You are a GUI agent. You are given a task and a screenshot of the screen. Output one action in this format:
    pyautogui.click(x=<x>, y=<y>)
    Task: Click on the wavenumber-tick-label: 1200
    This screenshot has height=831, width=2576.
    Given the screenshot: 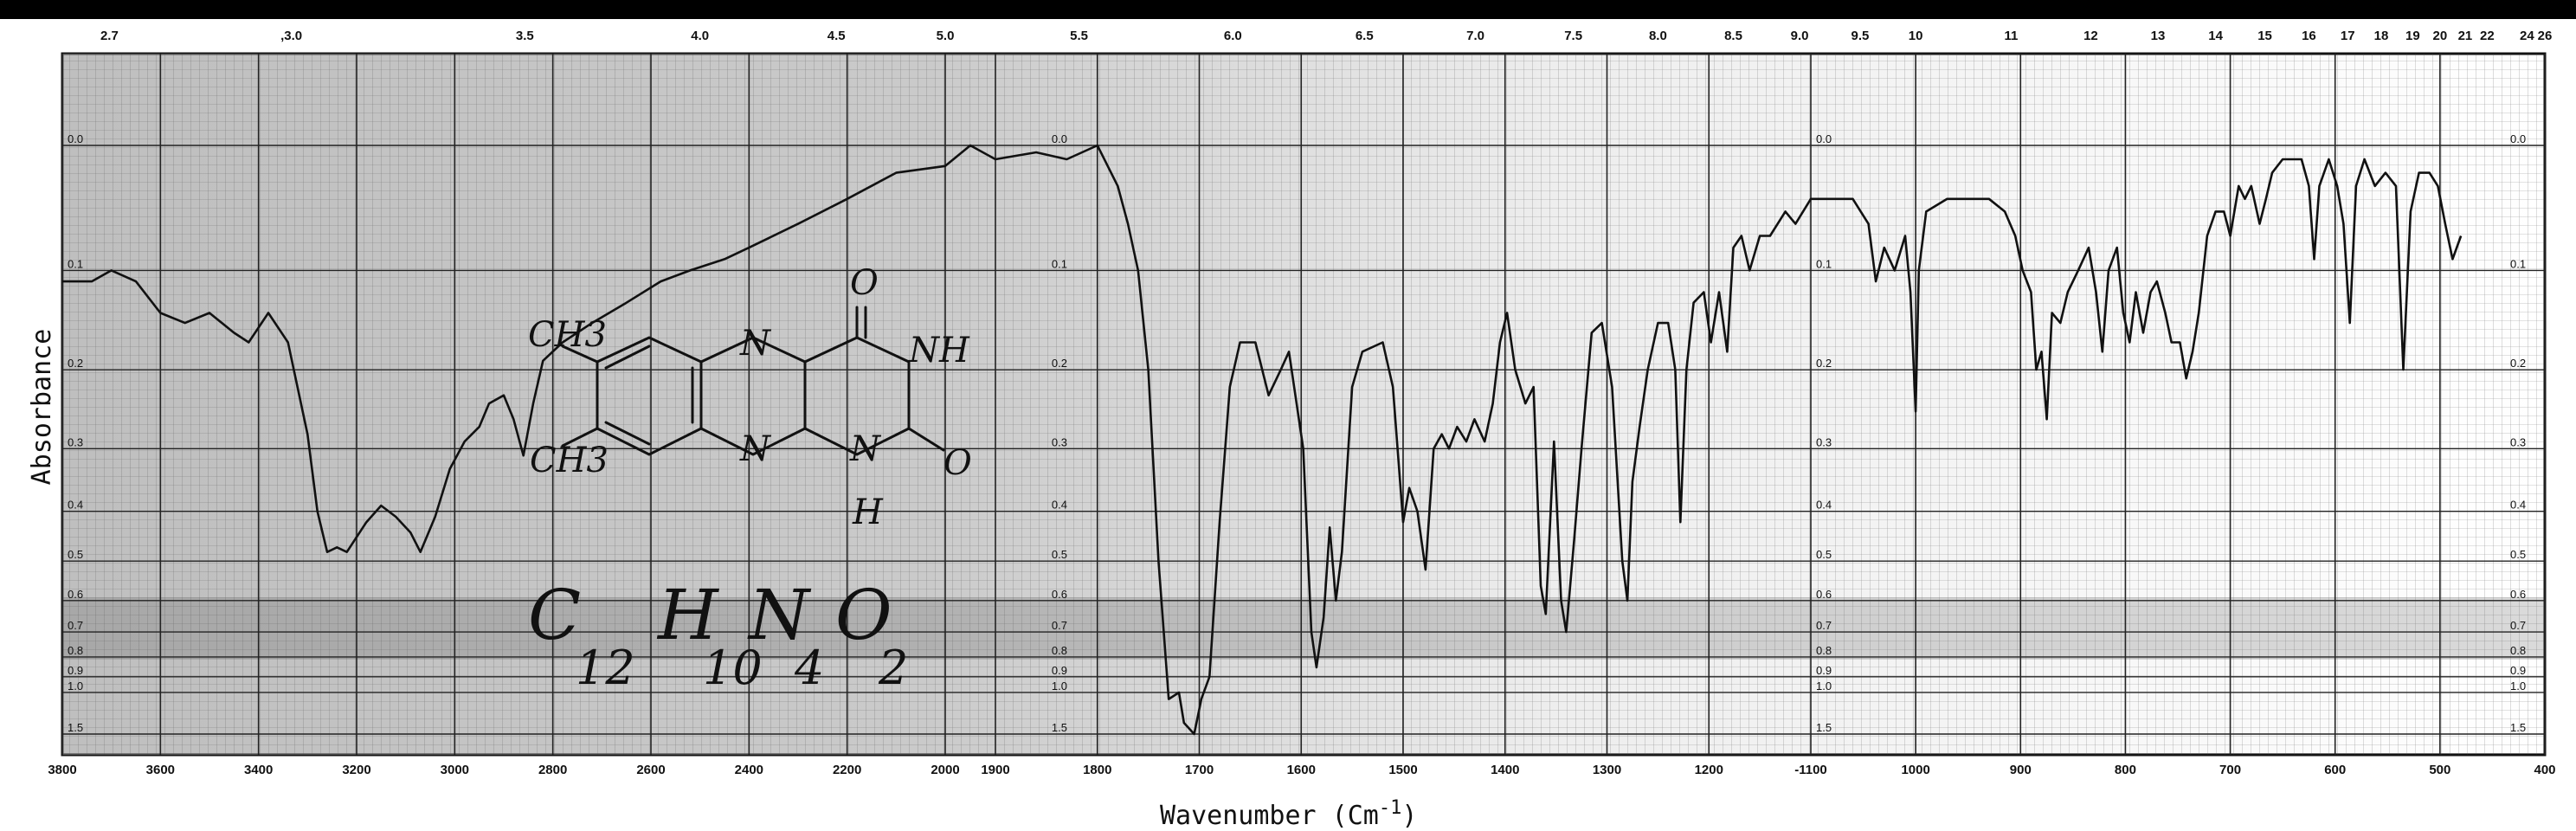 What is the action you would take?
    pyautogui.click(x=1709, y=770)
    